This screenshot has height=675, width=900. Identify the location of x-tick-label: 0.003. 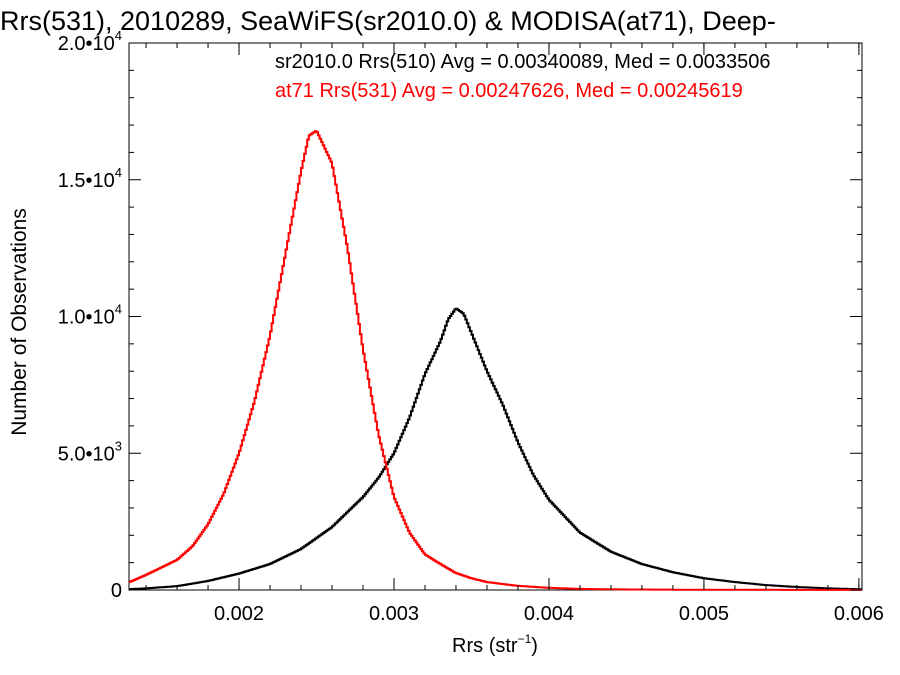
(394, 614).